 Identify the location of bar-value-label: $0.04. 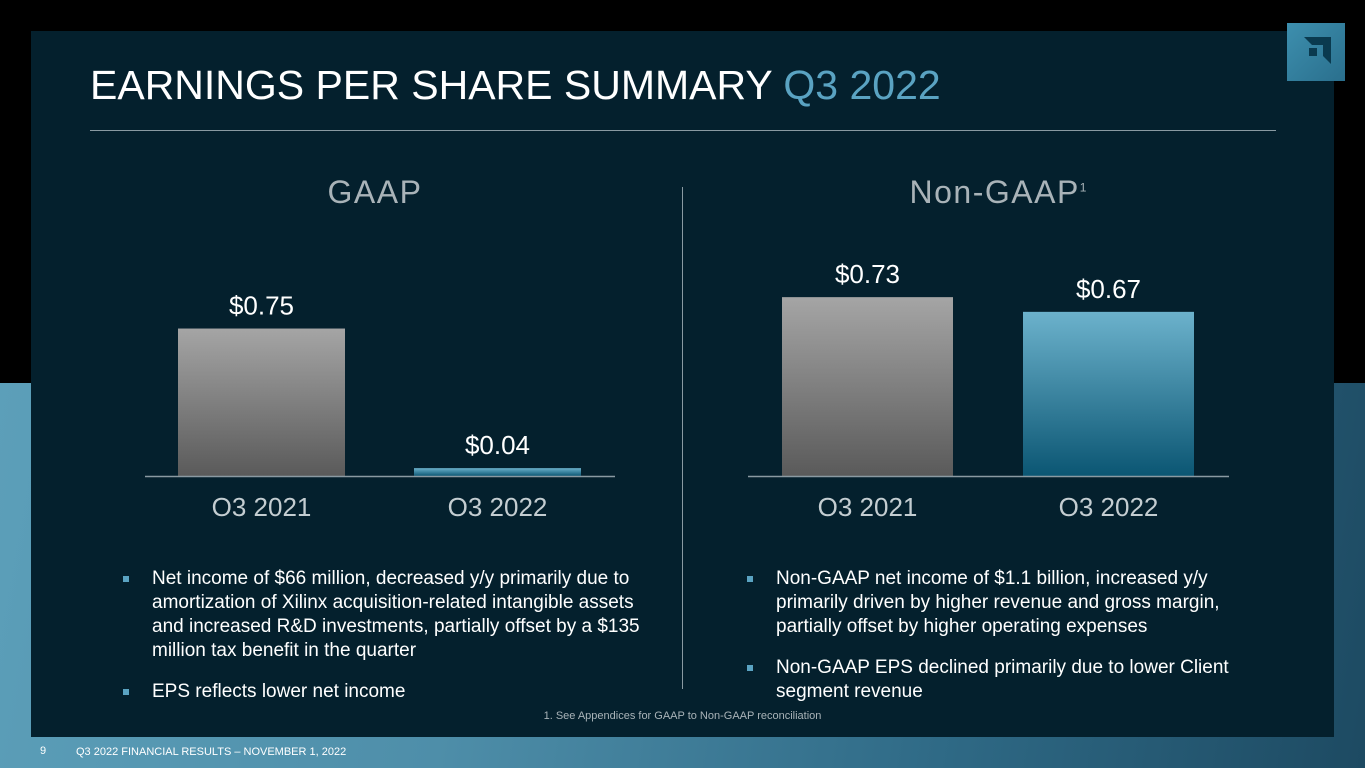
(497, 445).